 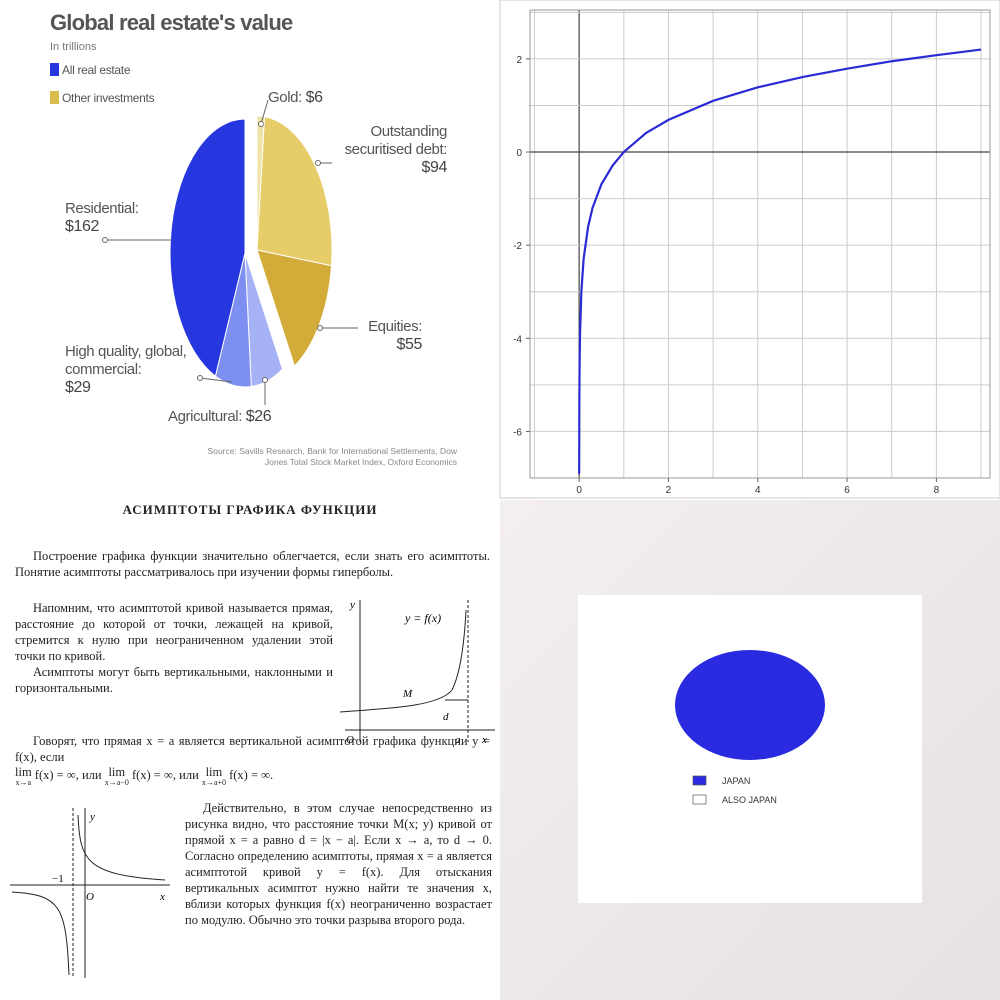 I want to click on legend-label: Other investments, so click(x=108, y=98).